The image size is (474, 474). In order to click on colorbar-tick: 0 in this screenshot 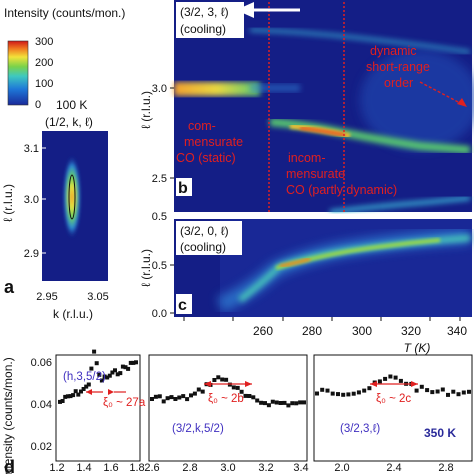, I will do `click(38, 105)`.